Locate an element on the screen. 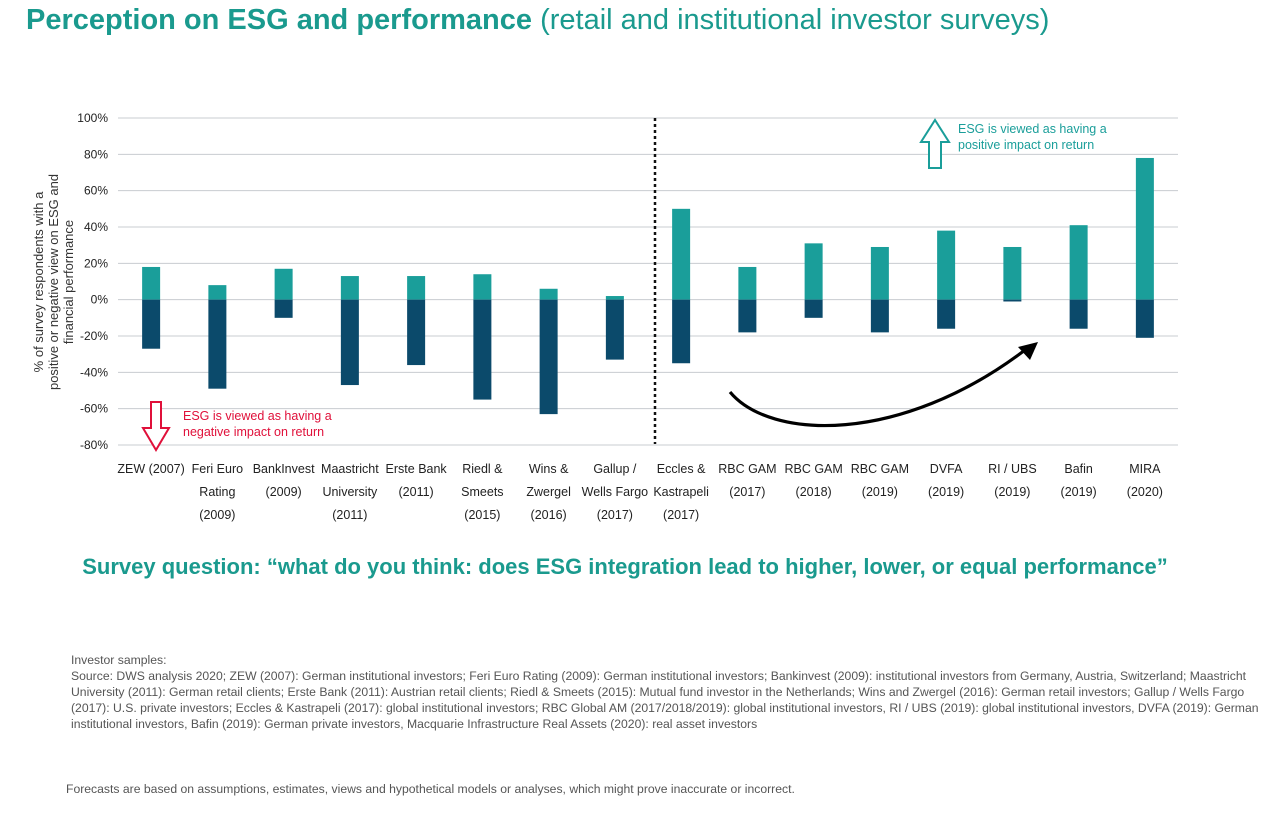 This screenshot has width=1280, height=816. x-tick-label-line: Feri Euro is located at coordinates (217, 469).